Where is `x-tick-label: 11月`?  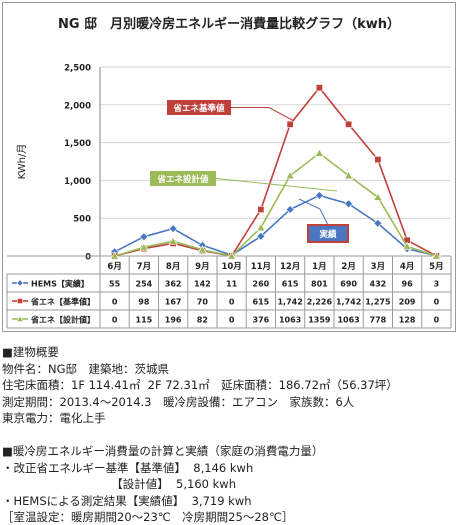 x-tick-label: 11月 is located at coordinates (261, 267).